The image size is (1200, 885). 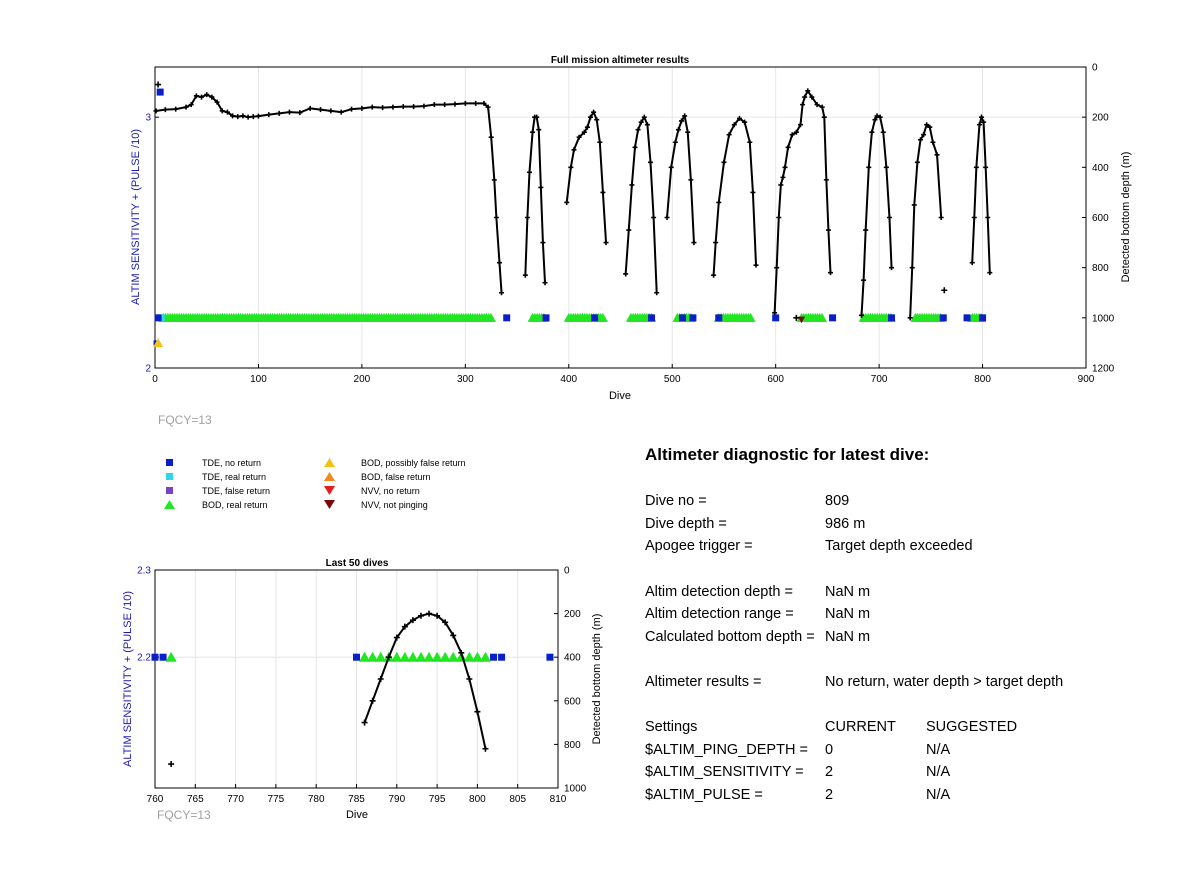 I want to click on ping-depth-current: 0, so click(x=829, y=750).